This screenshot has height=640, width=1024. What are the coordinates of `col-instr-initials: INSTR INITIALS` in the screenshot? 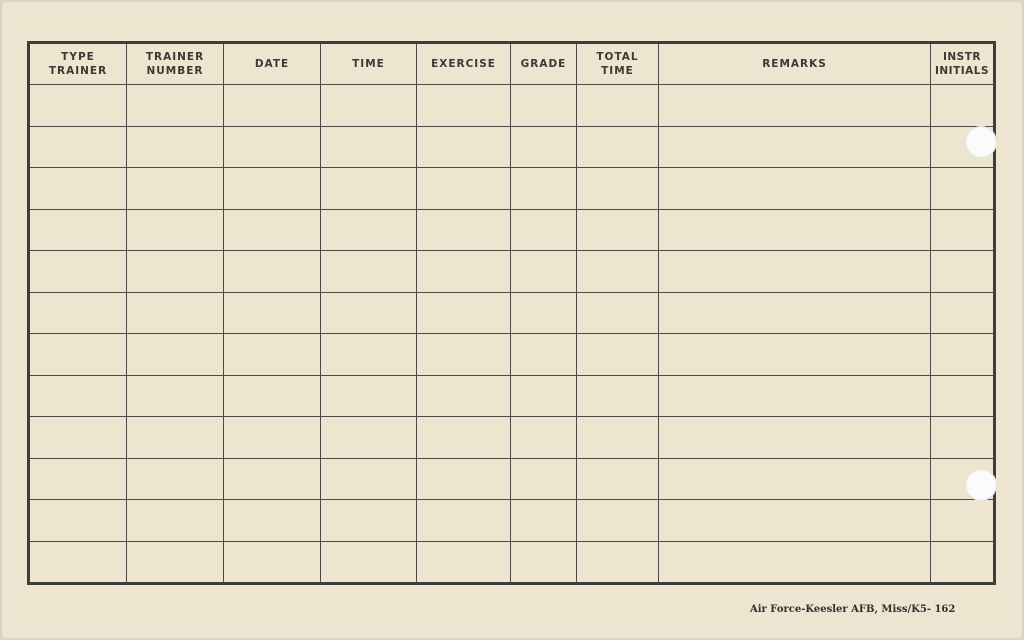 It's located at (962, 63).